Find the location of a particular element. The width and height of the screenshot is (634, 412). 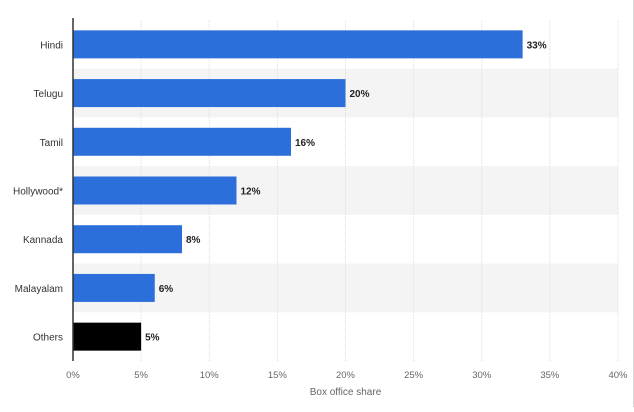

x-tick-label: 15% is located at coordinates (278, 375).